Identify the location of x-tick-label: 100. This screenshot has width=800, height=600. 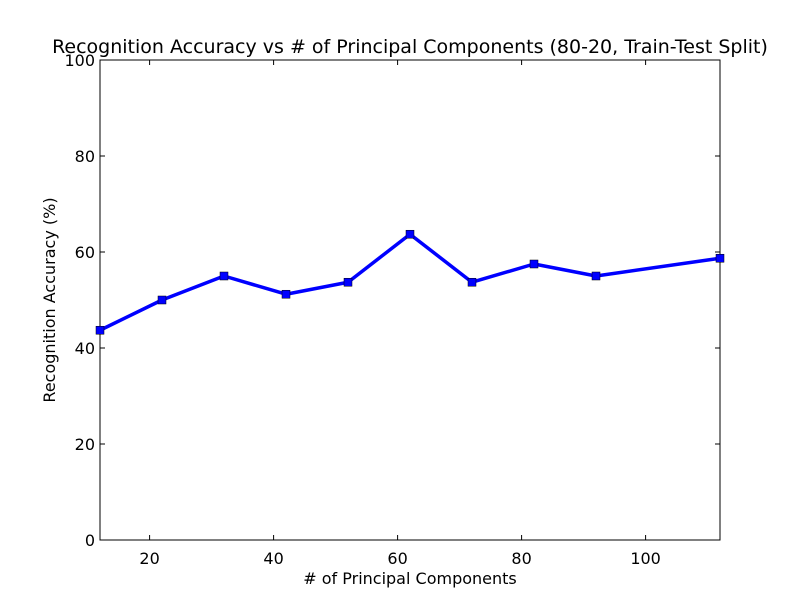
(645, 558).